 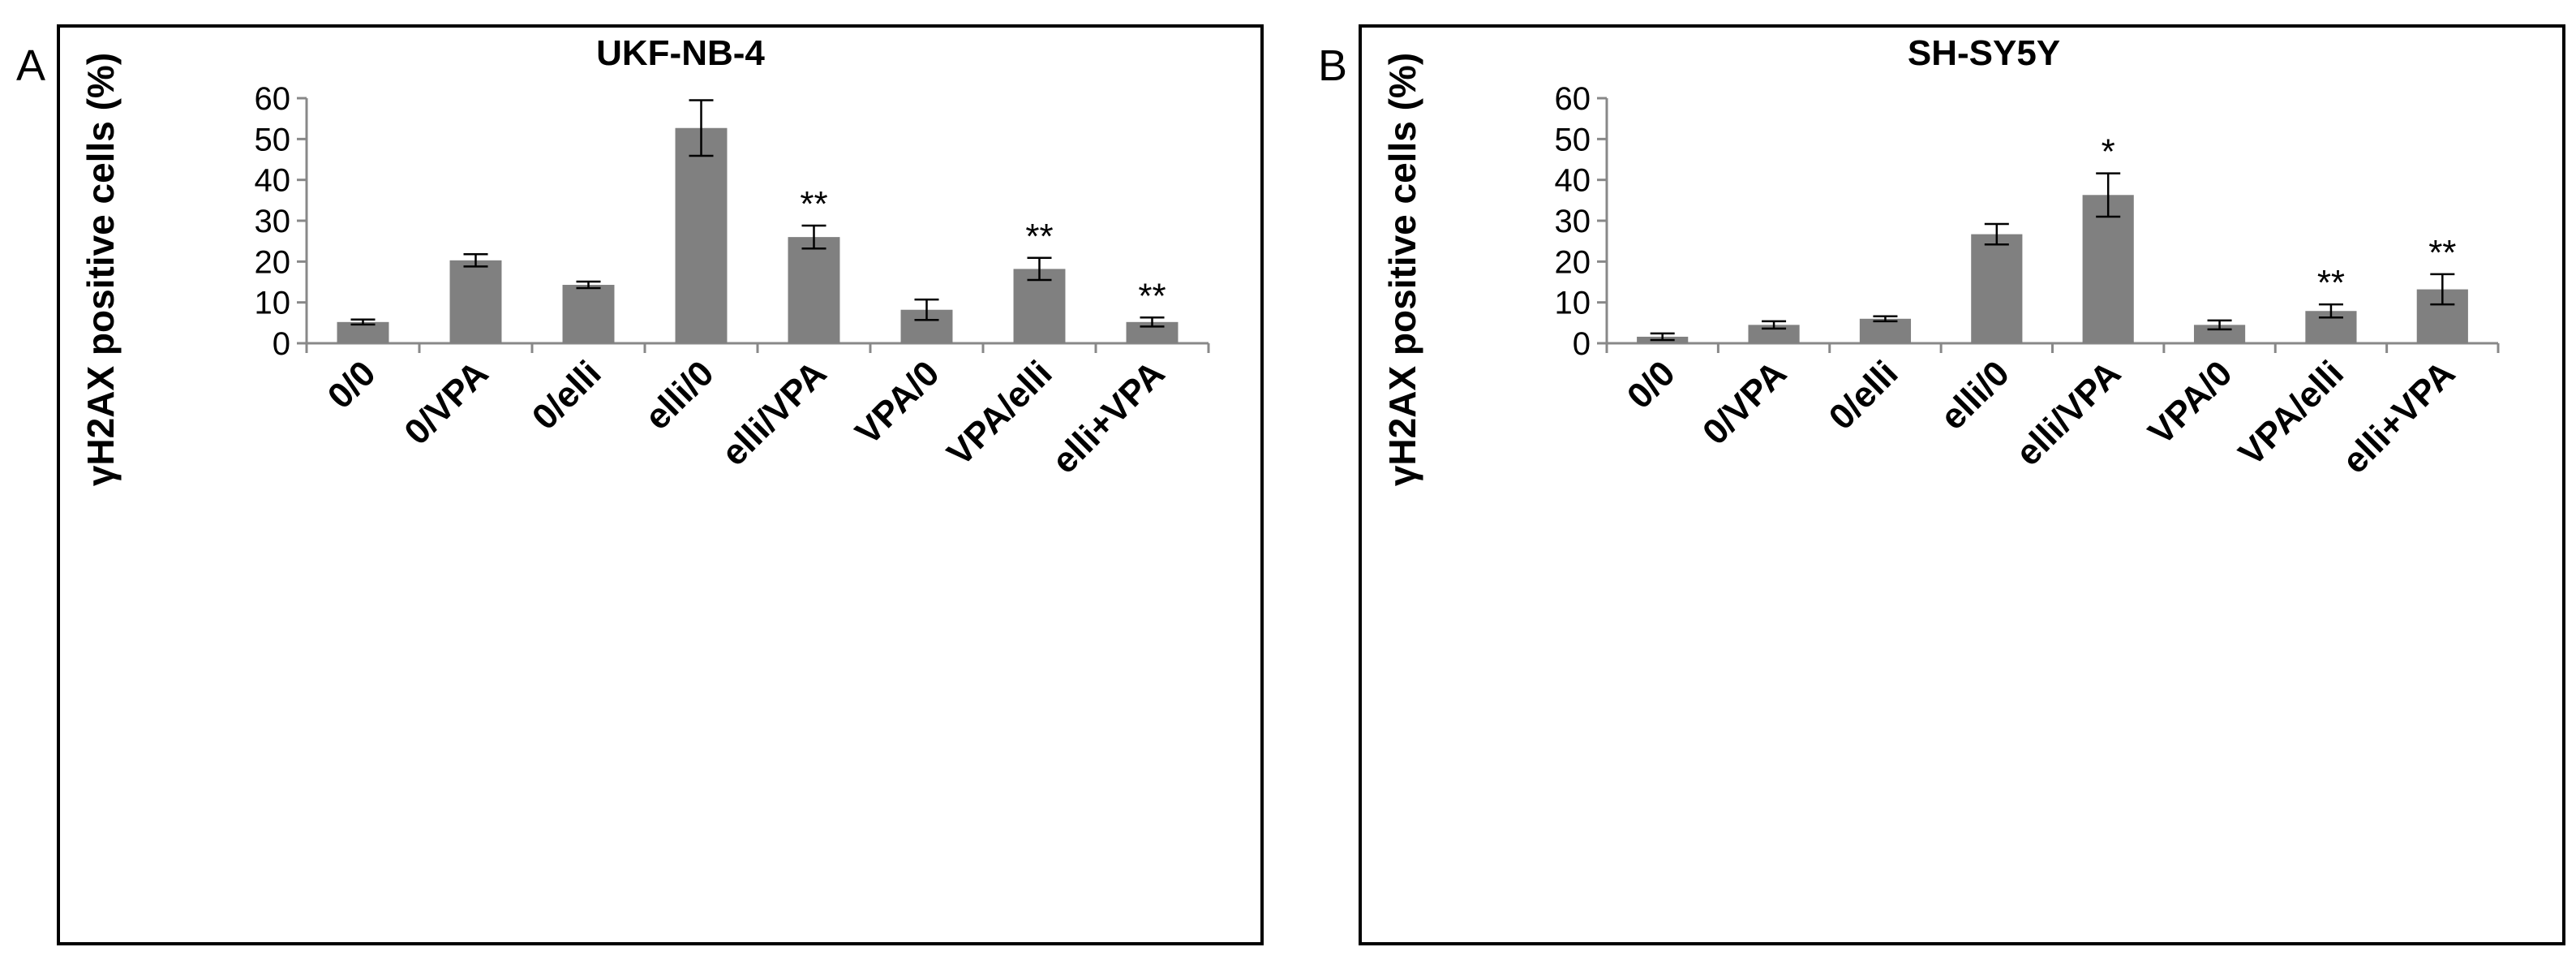 What do you see at coordinates (1109, 417) in the screenshot?
I see `chart-a-category-label: elli+VPA` at bounding box center [1109, 417].